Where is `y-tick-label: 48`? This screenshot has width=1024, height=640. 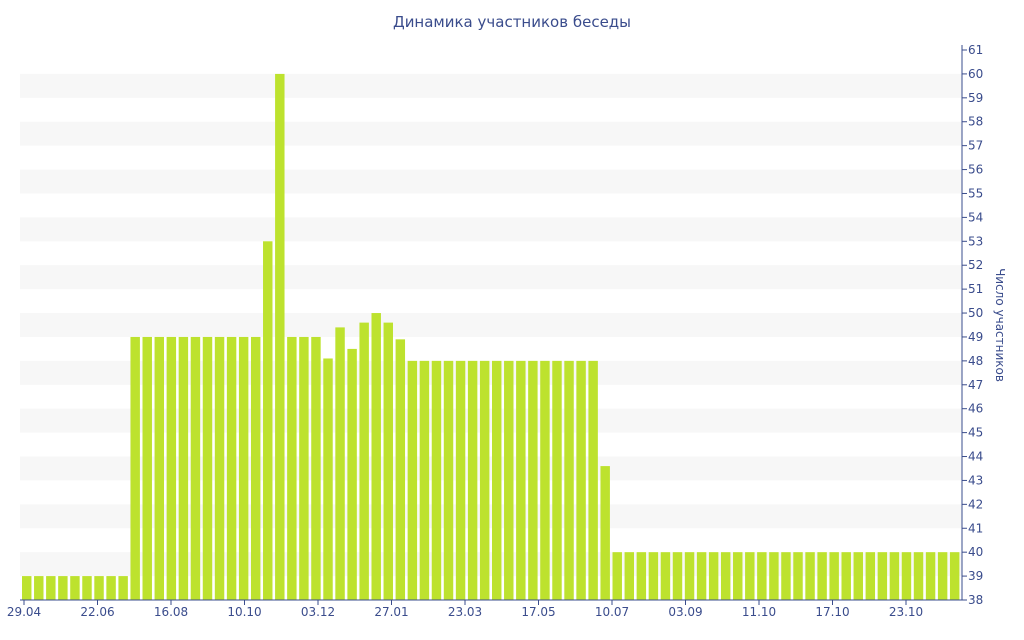
y-tick-label: 48 is located at coordinates (975, 361).